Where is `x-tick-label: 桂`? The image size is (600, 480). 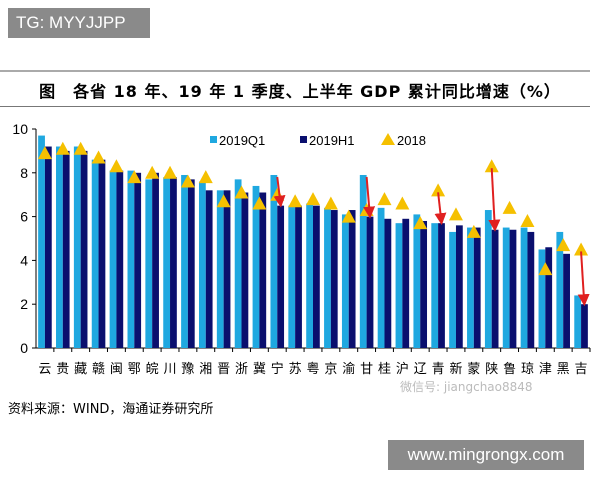
x-tick-label: 桂 is located at coordinates (384, 369).